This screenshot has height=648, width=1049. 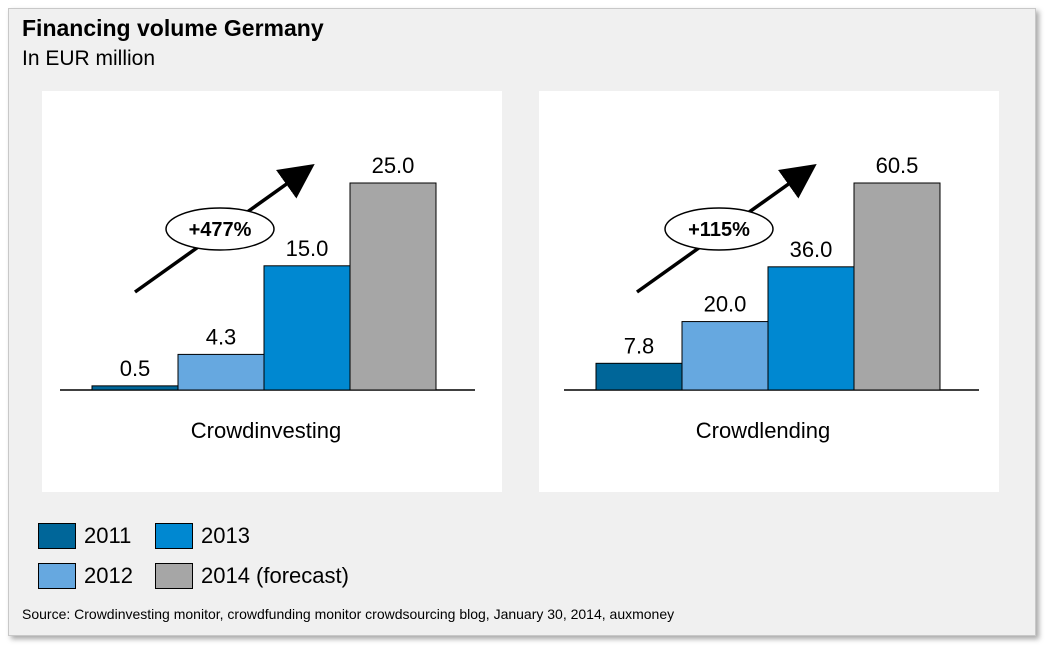 I want to click on bar-value-label: 7.8, so click(x=639, y=345).